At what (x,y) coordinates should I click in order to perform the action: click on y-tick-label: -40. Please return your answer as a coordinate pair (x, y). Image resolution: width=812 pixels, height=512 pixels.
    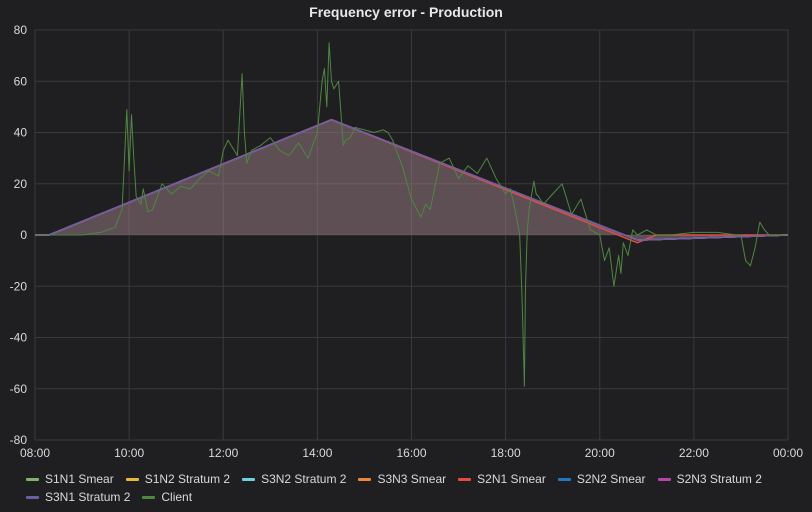
    Looking at the image, I should click on (19, 338).